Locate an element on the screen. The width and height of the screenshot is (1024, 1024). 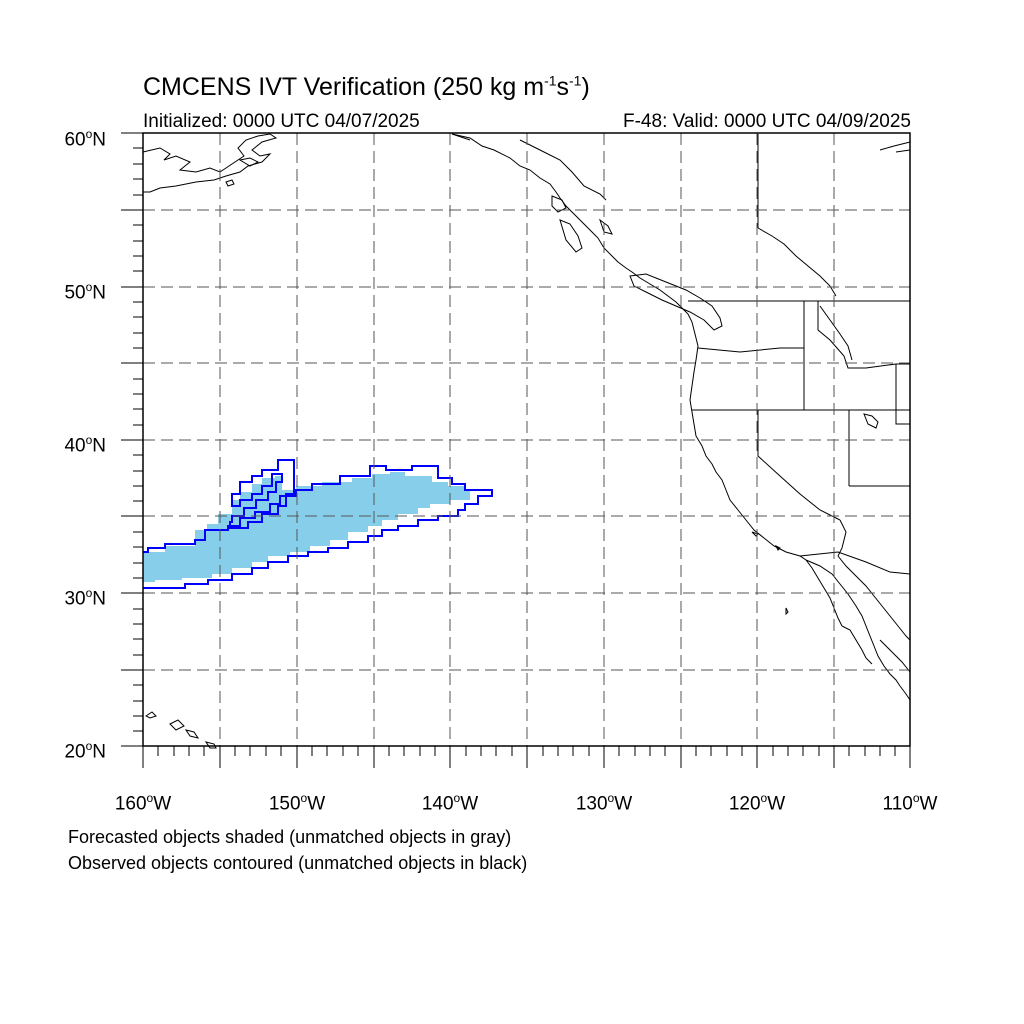
lon-label-120w: 120oW is located at coordinates (757, 803).